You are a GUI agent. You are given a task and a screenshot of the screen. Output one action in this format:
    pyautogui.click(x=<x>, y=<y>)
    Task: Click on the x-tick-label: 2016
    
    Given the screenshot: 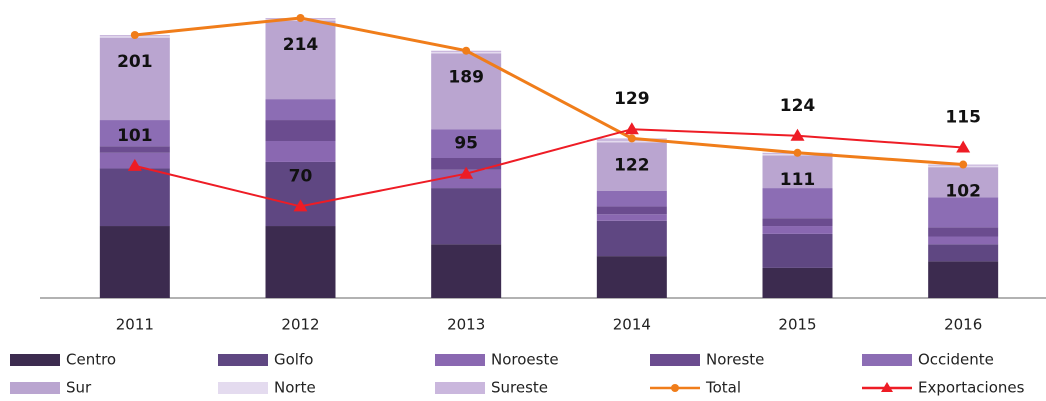 What is the action you would take?
    pyautogui.click(x=963, y=325)
    